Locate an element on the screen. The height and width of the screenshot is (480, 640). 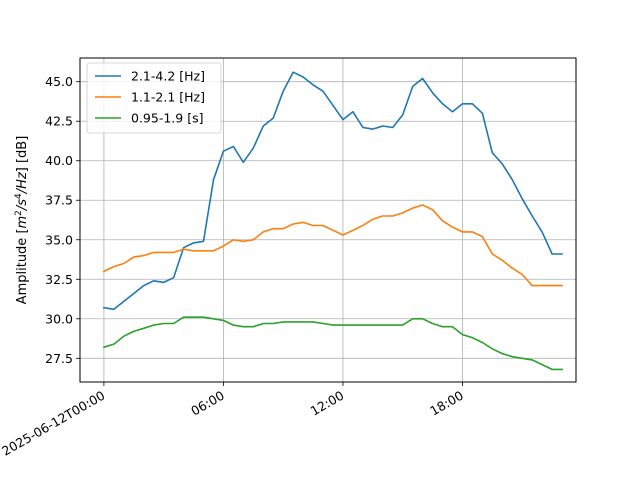
legend-label-0: 2.1-4.2 [Hz] is located at coordinates (168, 76).